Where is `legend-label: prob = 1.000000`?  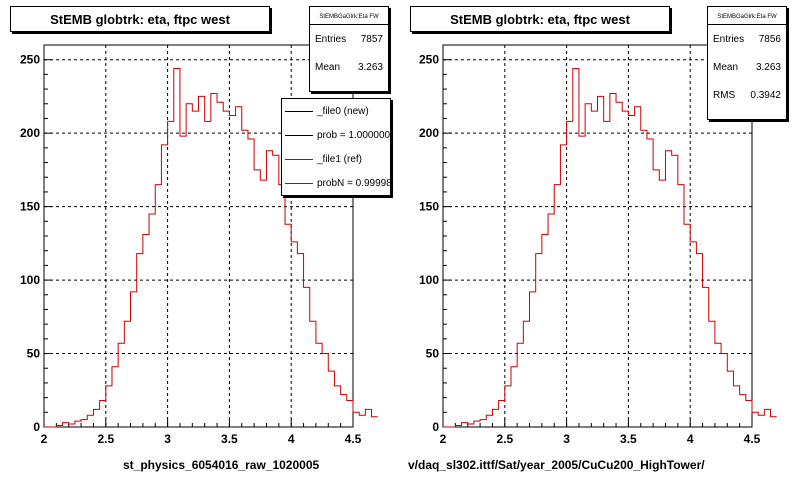
legend-label: prob = 1.000000 is located at coordinates (354, 135).